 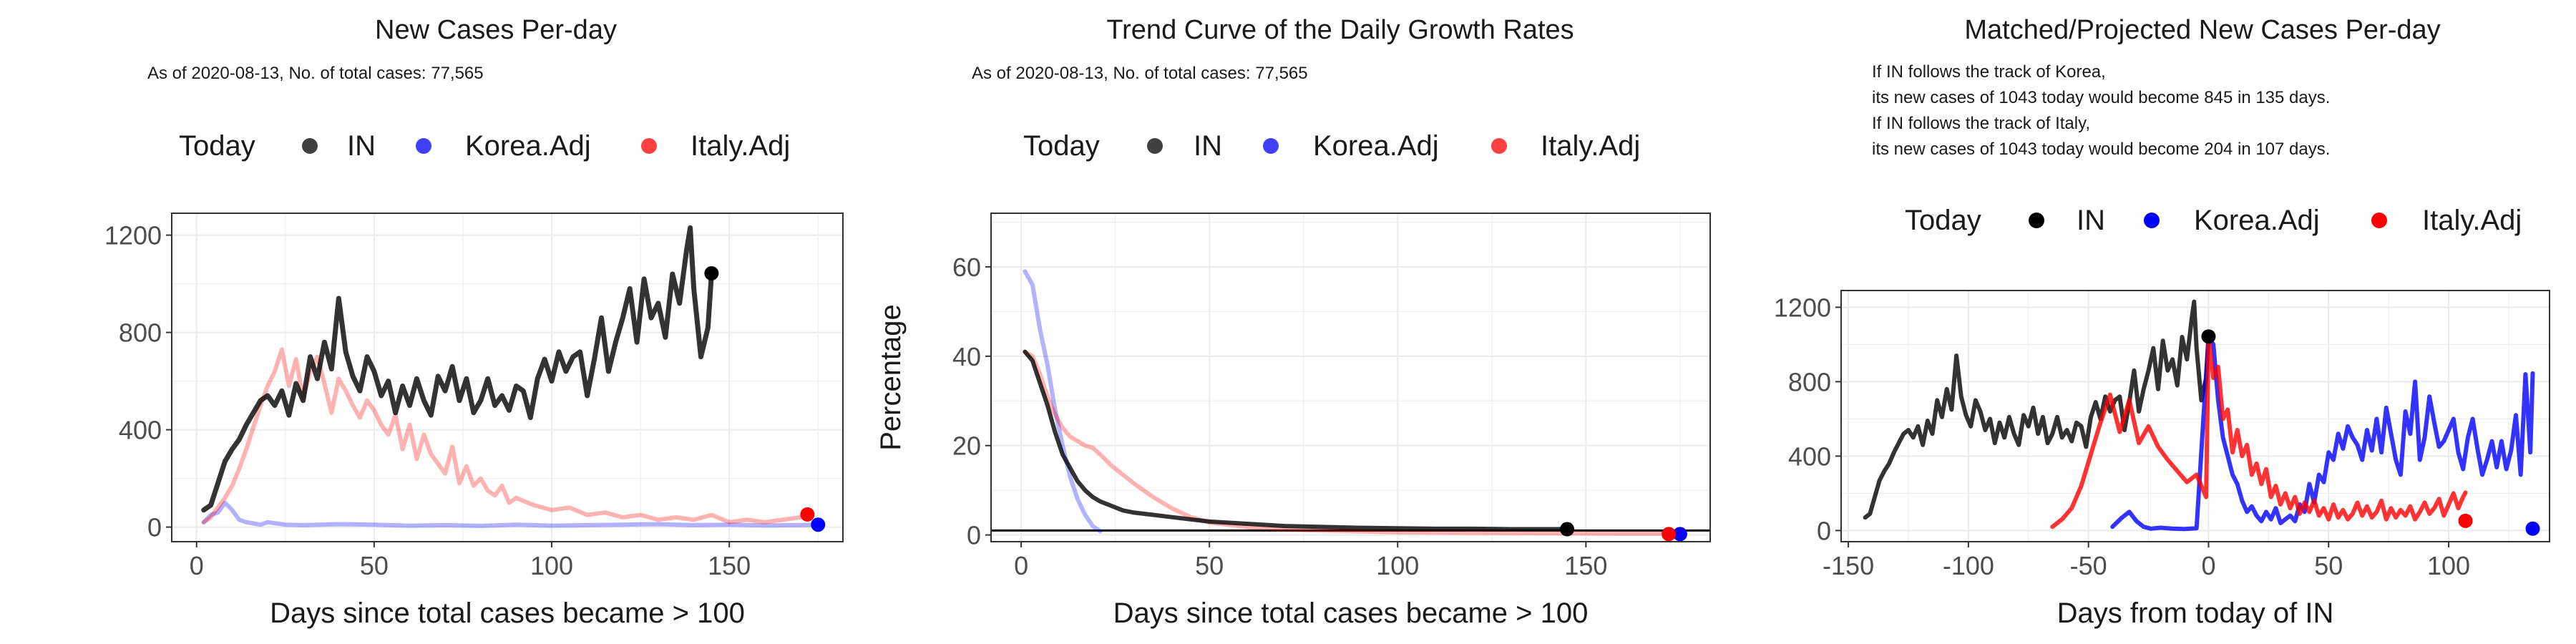 I want to click on y-tick-label: 40, so click(x=966, y=356).